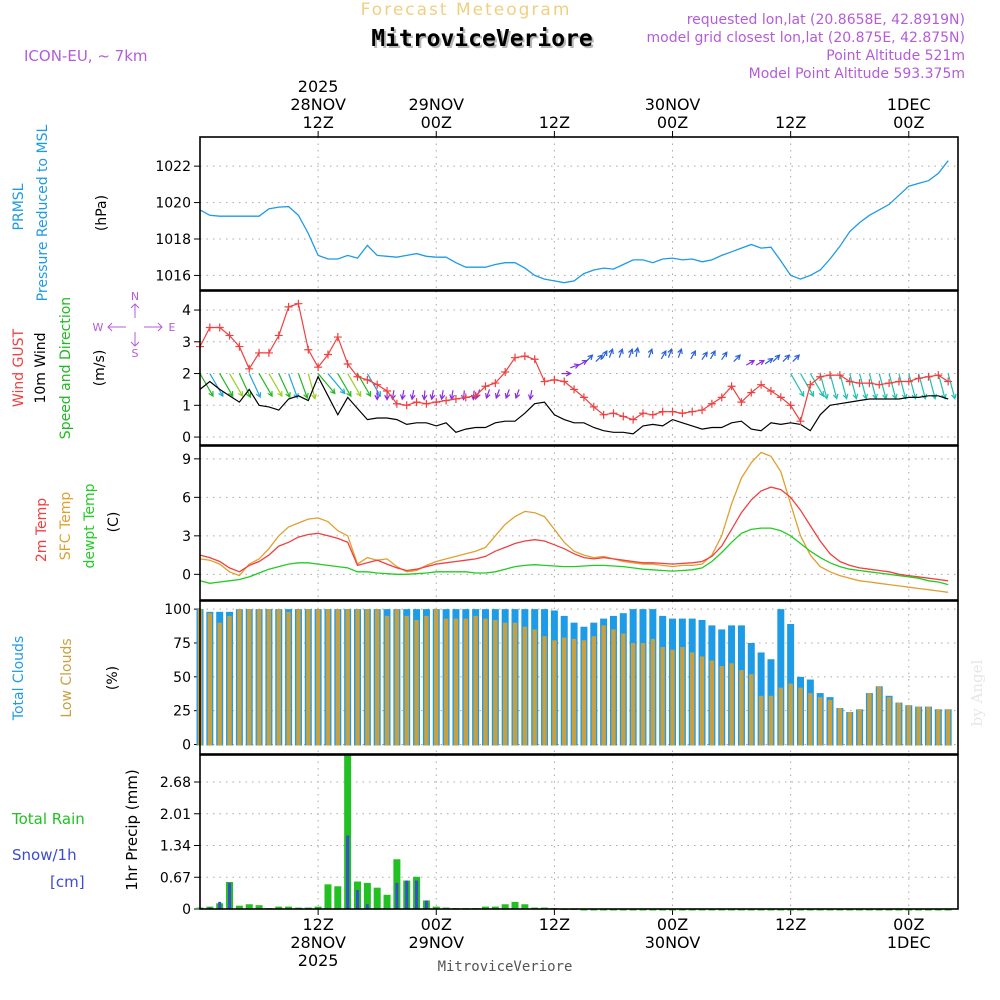 The image size is (1000, 1000). What do you see at coordinates (86, 56) in the screenshot?
I see `model-name: ICON-EU, ~ 7km` at bounding box center [86, 56].